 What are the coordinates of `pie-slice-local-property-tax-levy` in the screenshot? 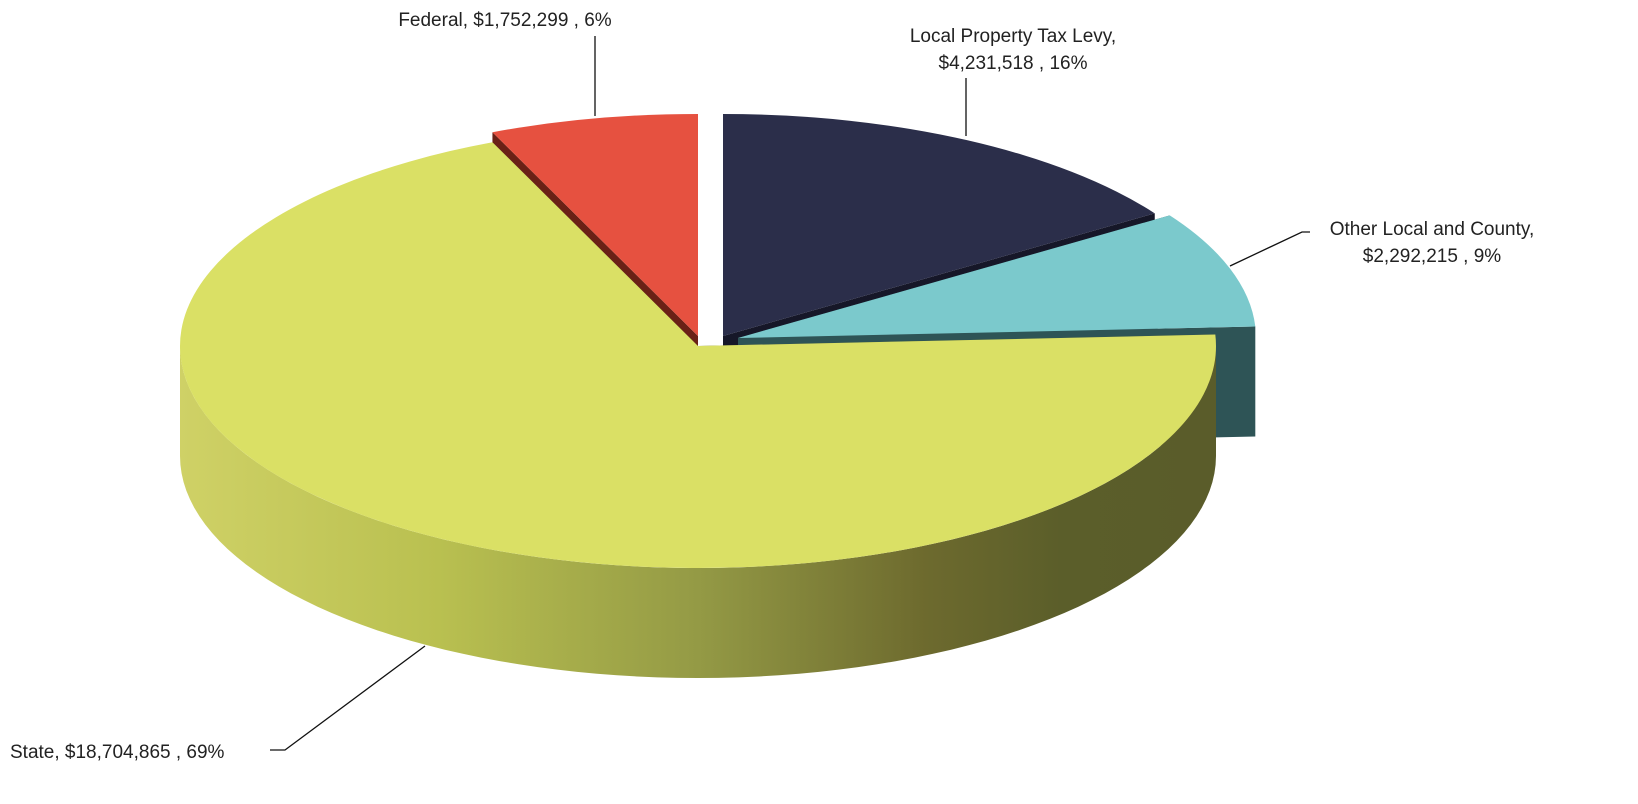 It's located at (939, 225).